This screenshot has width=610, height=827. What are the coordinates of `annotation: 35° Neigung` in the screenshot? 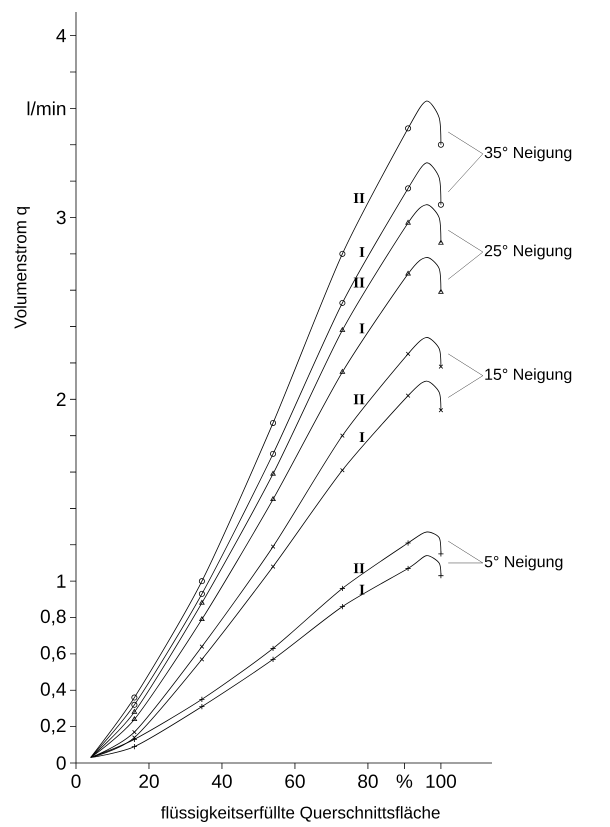 It's located at (528, 154).